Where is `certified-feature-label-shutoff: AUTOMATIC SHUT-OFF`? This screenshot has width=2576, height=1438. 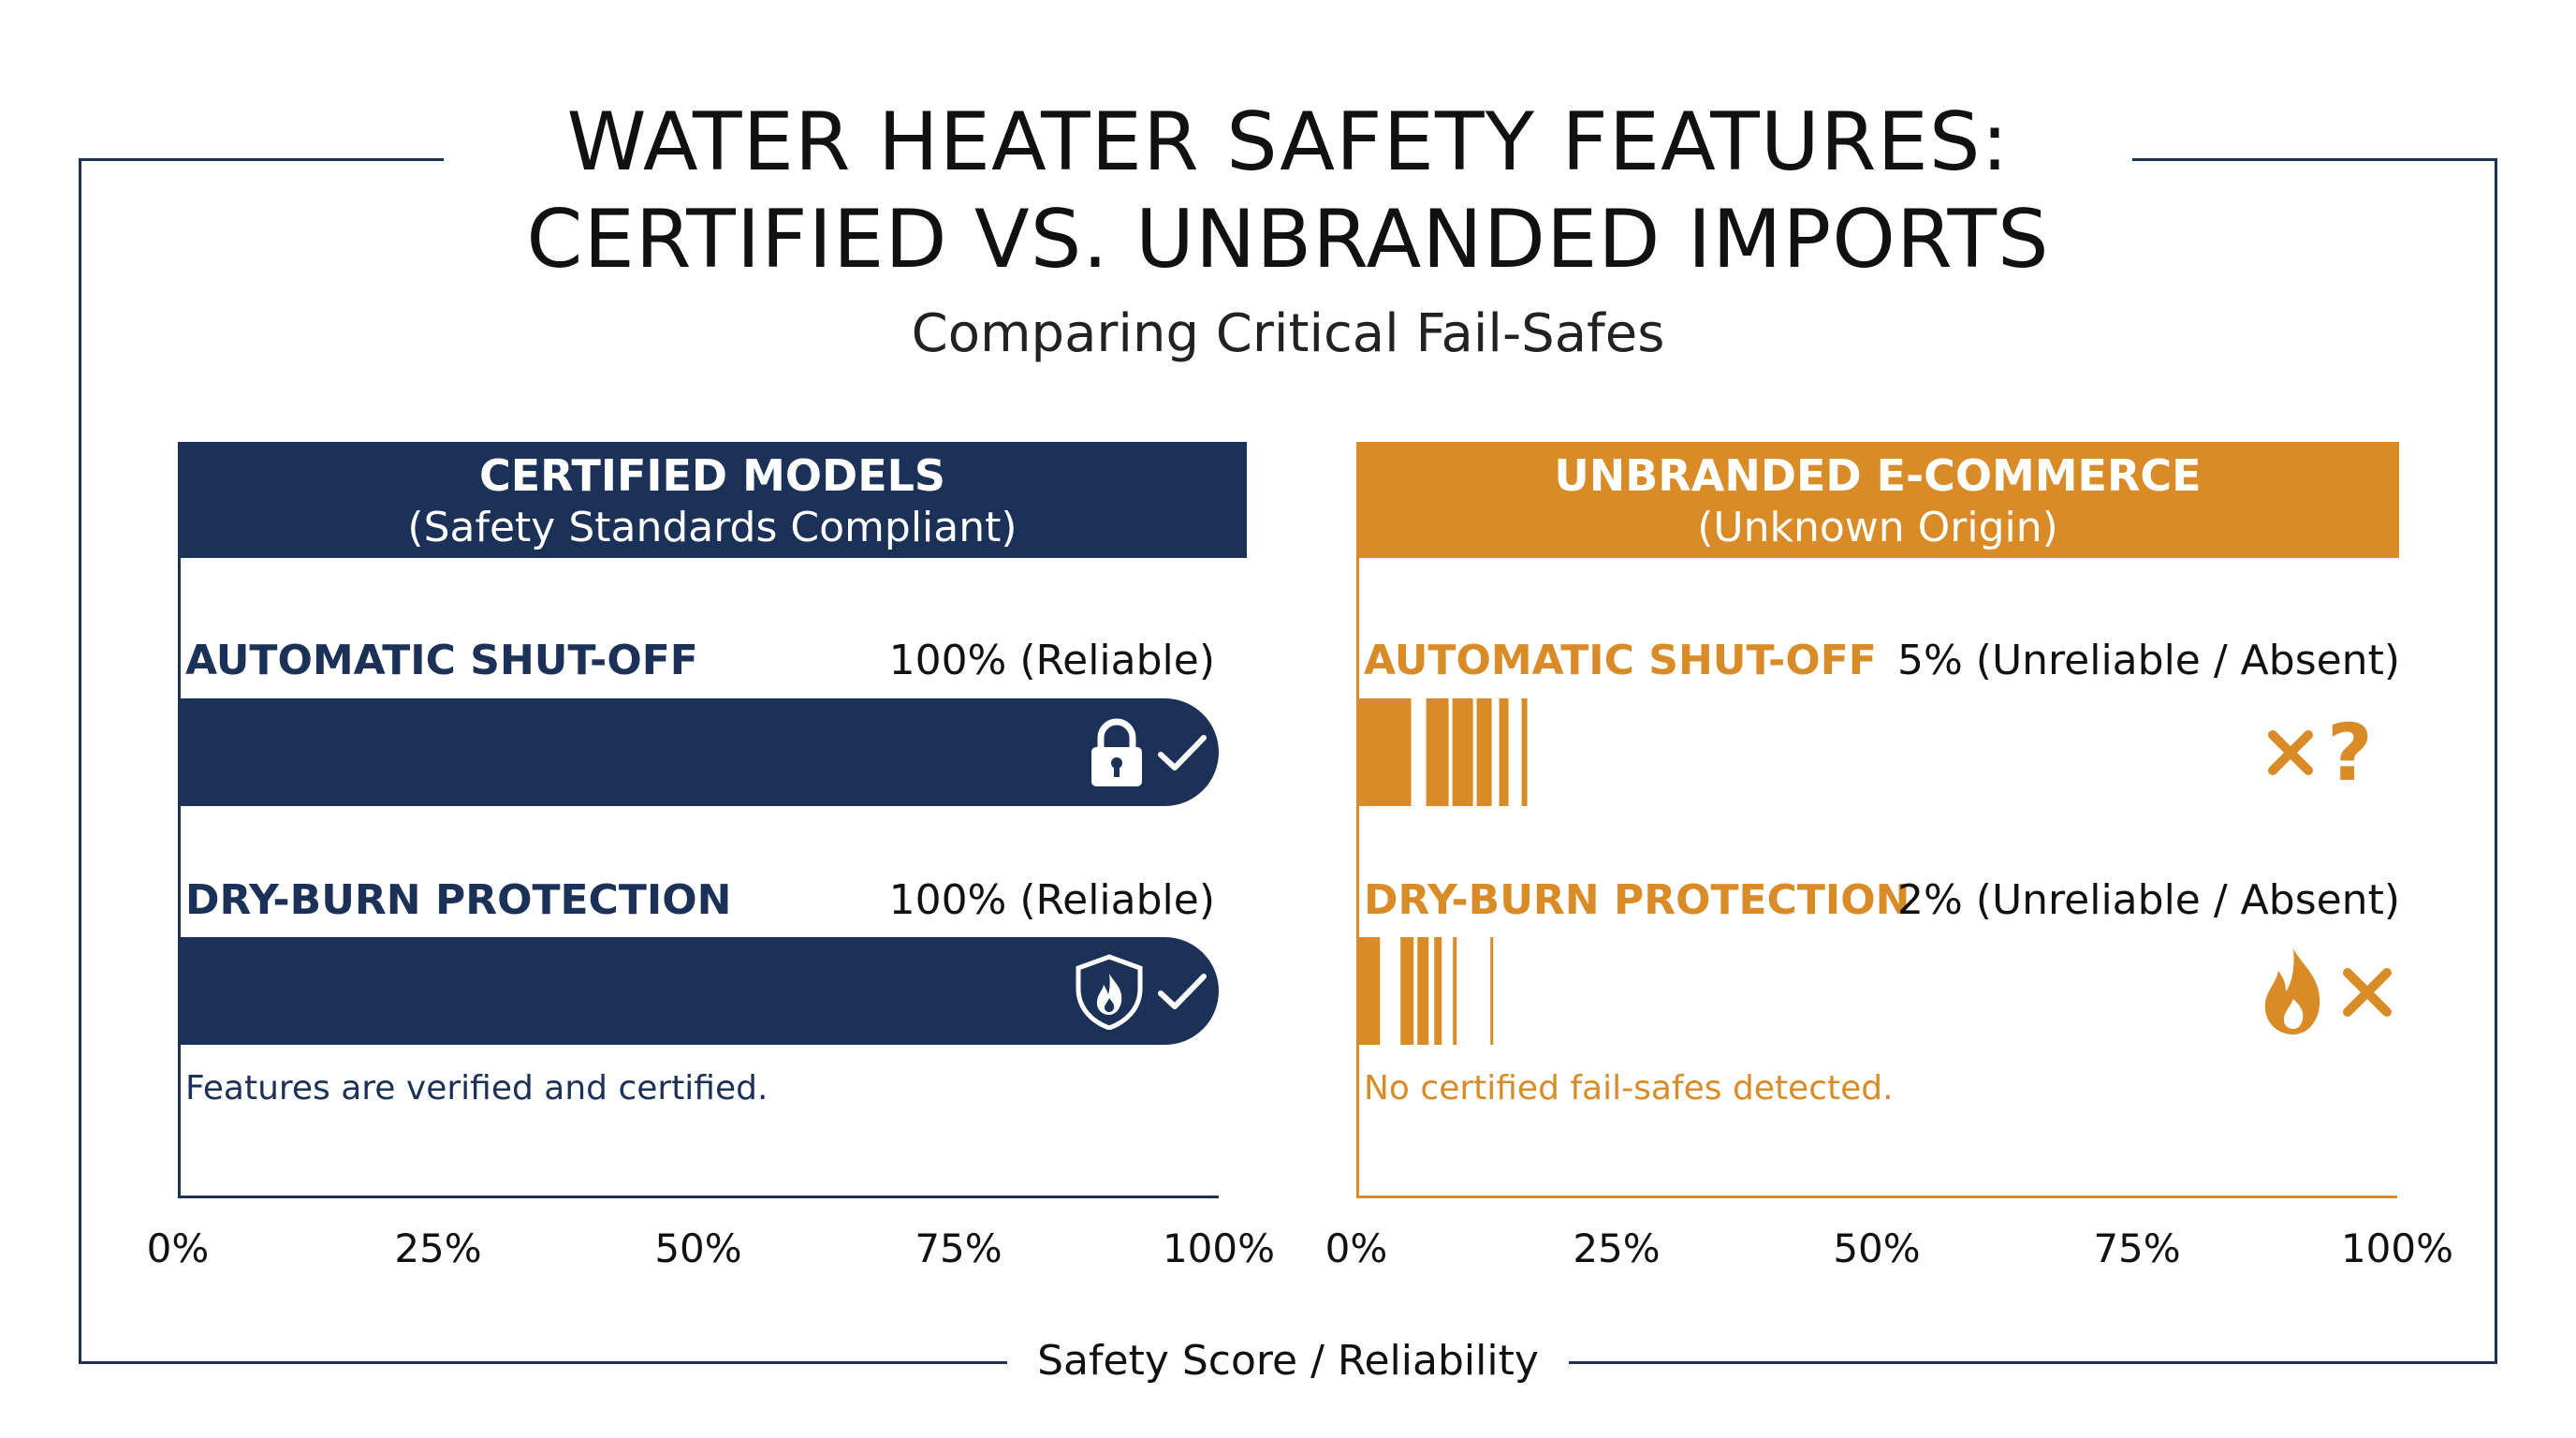
certified-feature-label-shutoff: AUTOMATIC SHUT-OFF is located at coordinates (441, 660).